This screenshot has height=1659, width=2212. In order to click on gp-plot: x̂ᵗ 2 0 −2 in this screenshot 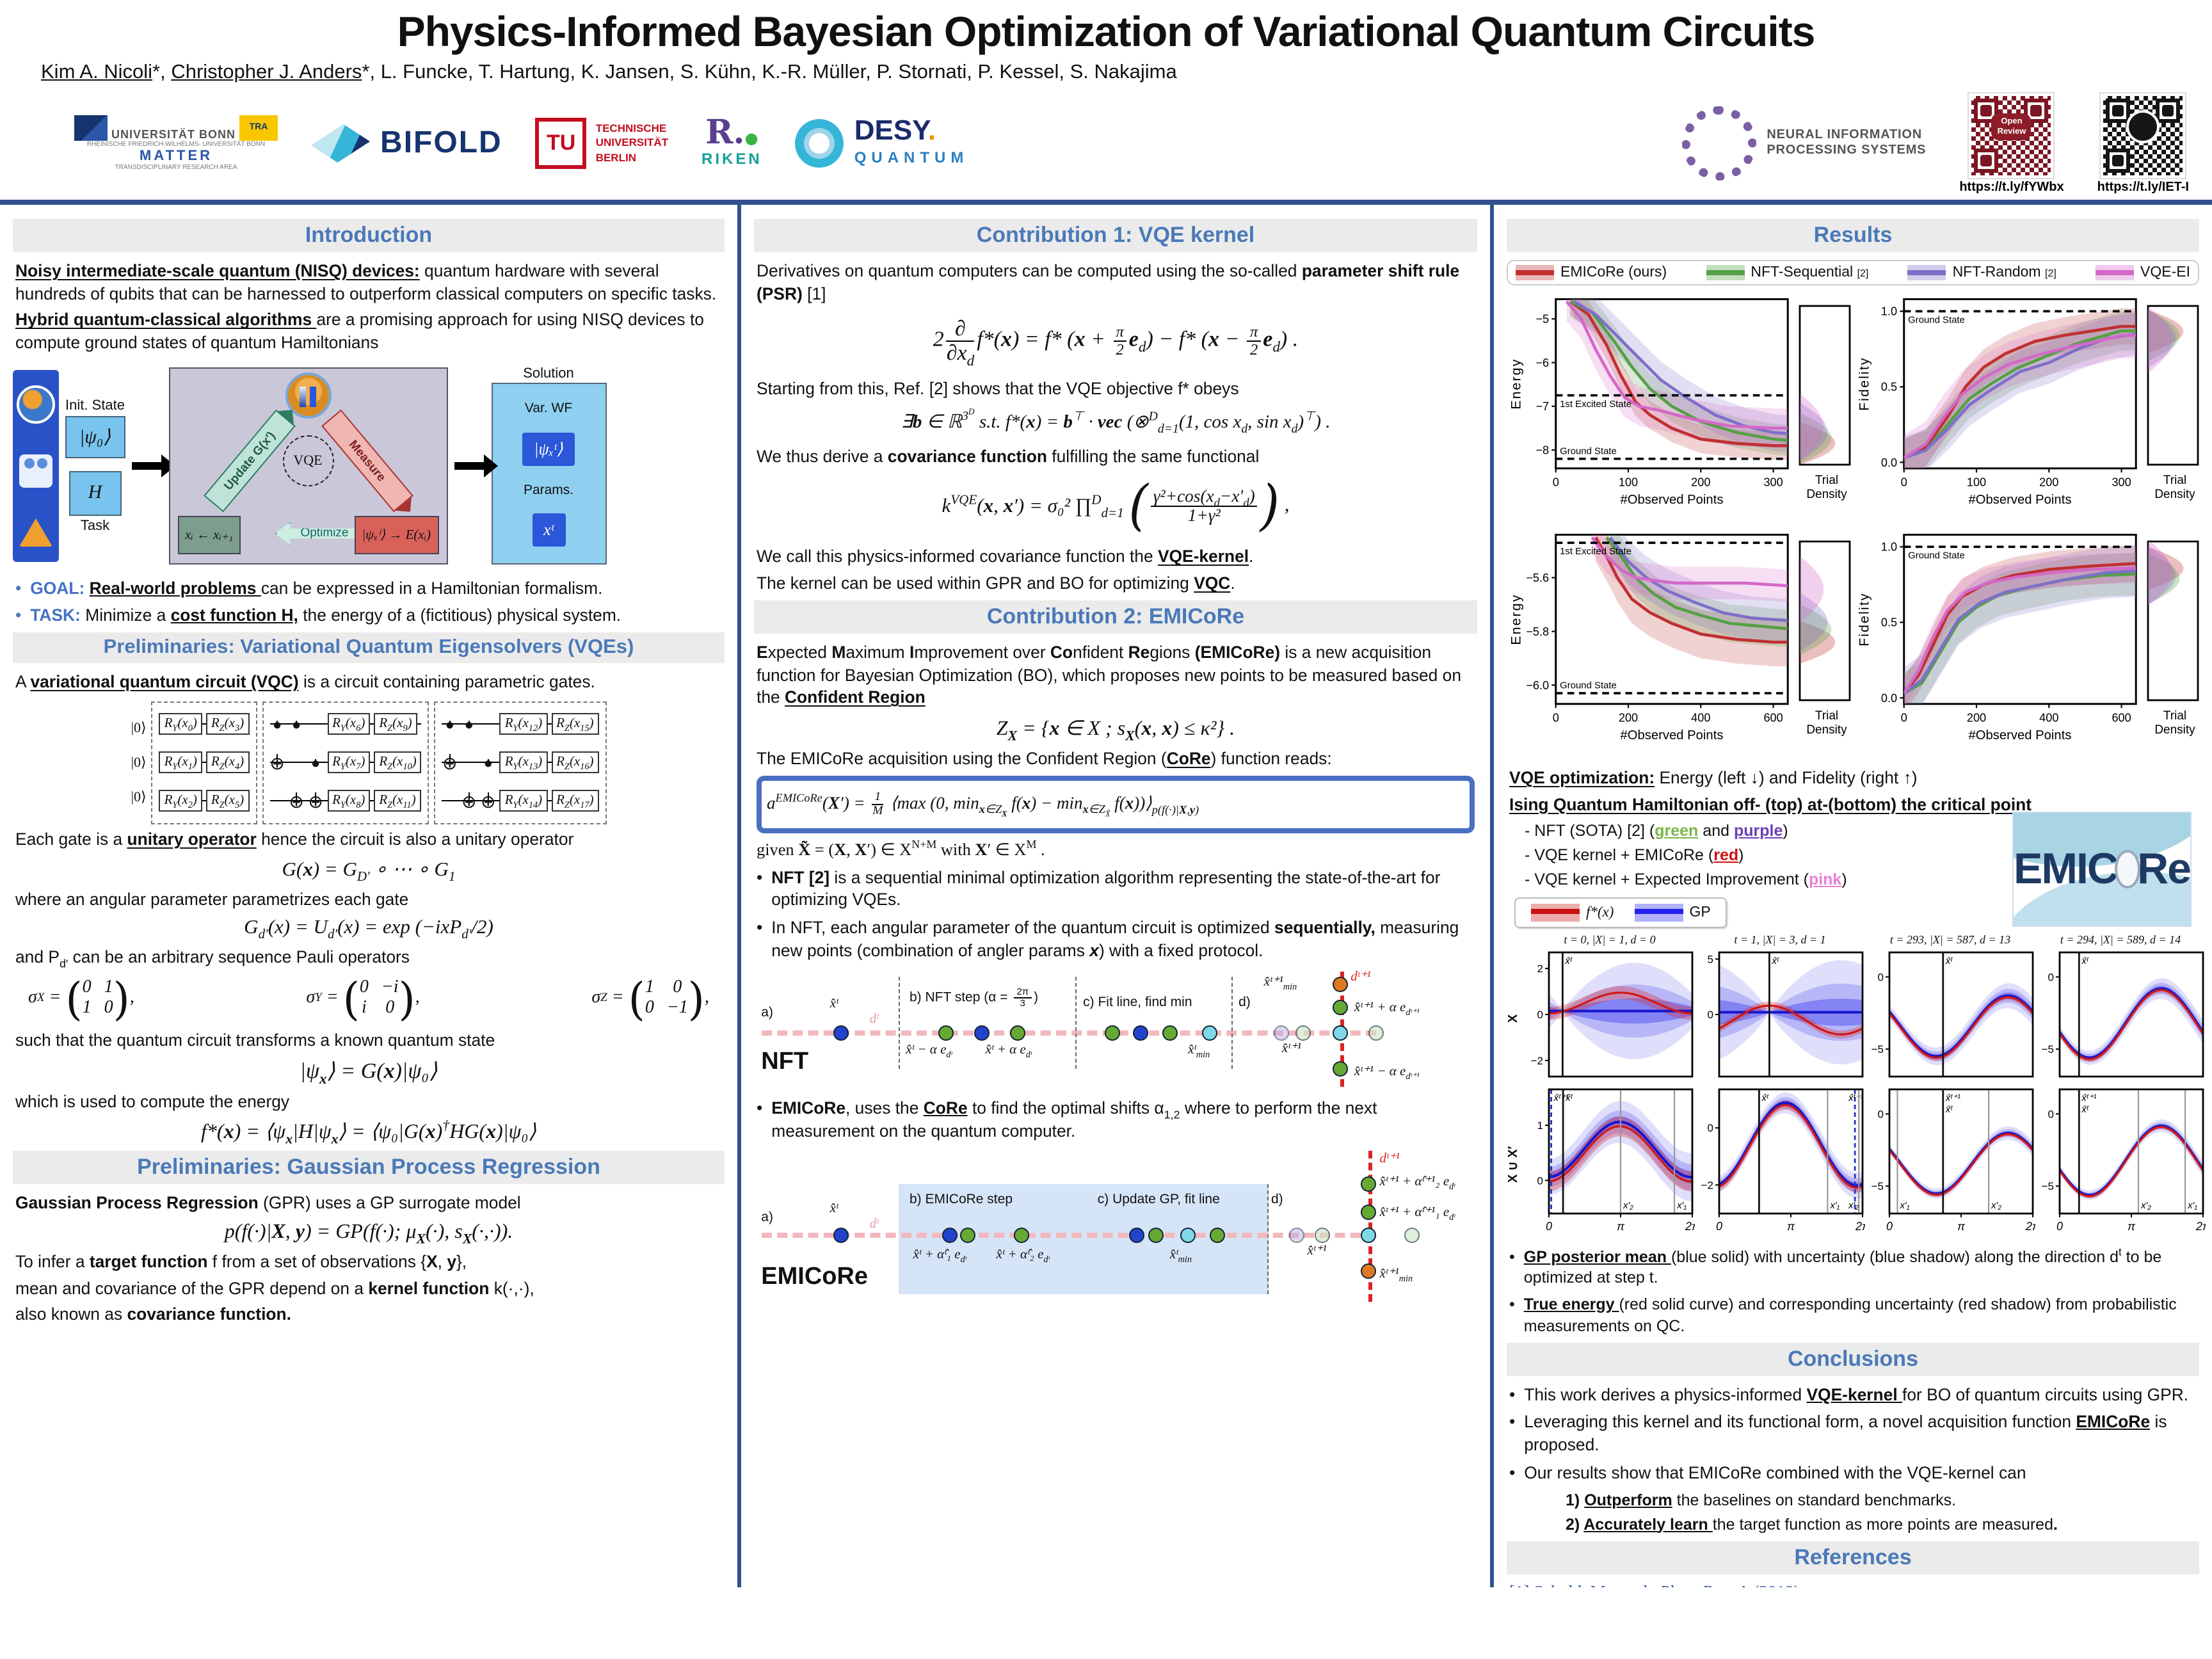, I will do `click(1610, 1017)`.